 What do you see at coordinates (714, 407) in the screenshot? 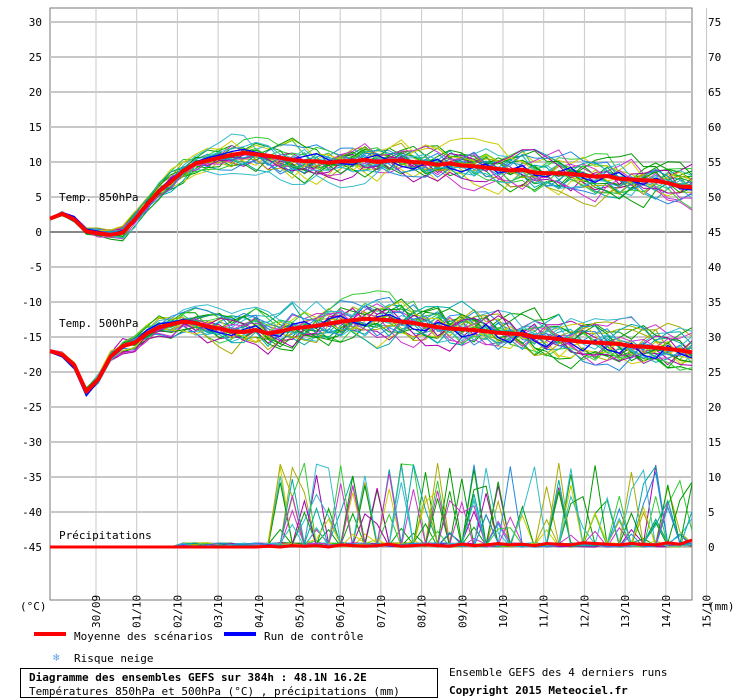
I see `right-tick-label: 20` at bounding box center [714, 407].